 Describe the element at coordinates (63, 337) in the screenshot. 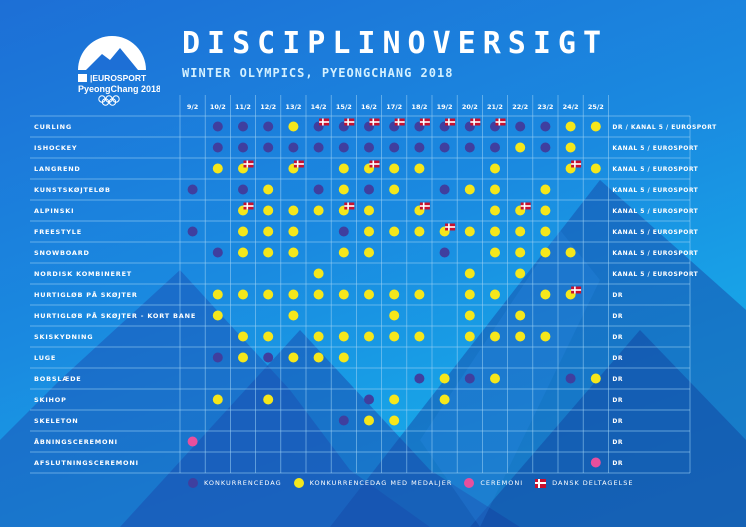

I see `discipline-label: SKISKYDNING` at that location.